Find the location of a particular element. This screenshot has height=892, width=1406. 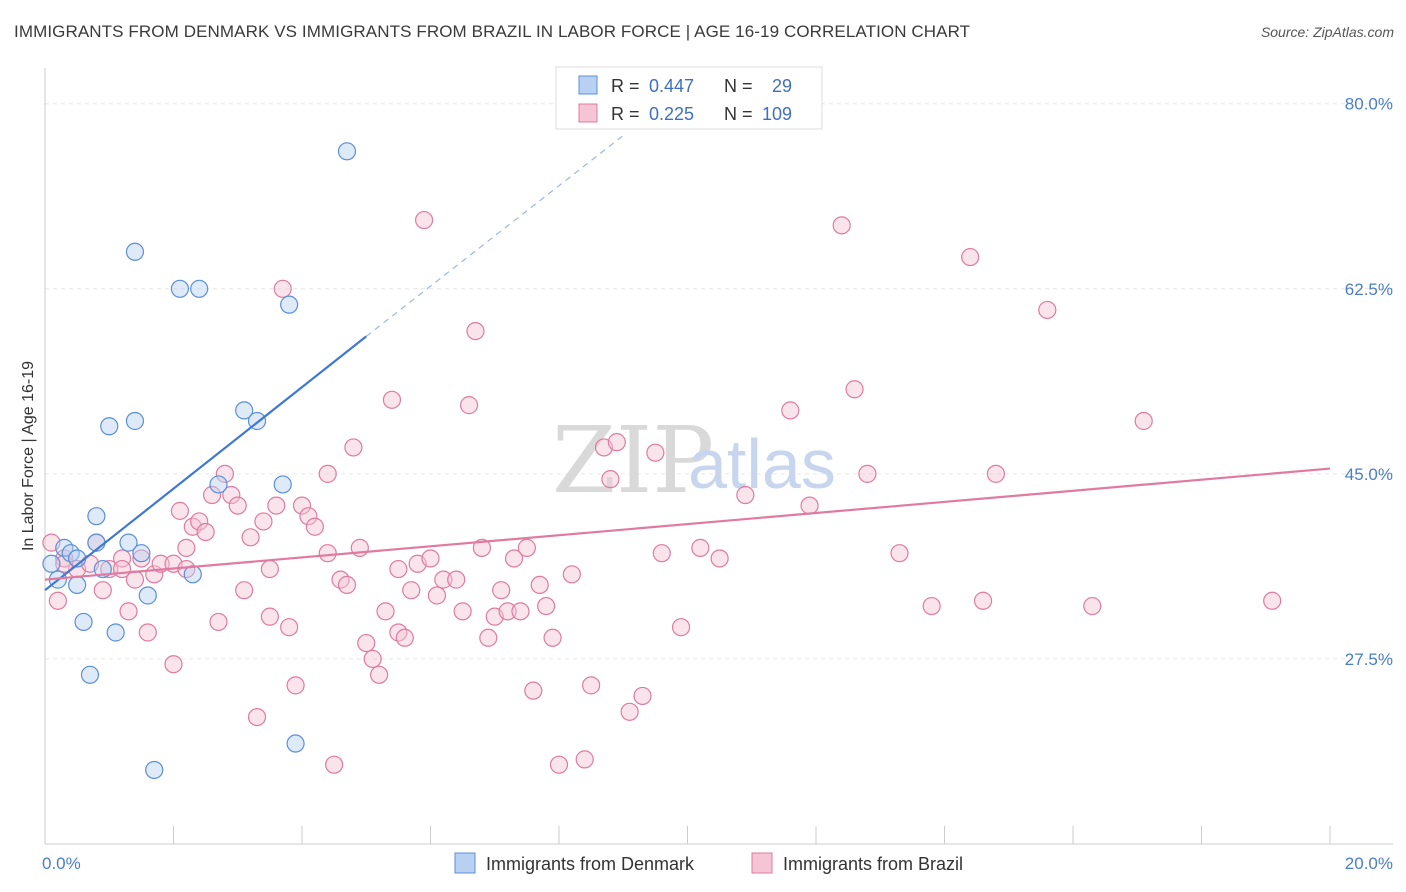

y-tick-label-2: 62.5% is located at coordinates (1369, 289).